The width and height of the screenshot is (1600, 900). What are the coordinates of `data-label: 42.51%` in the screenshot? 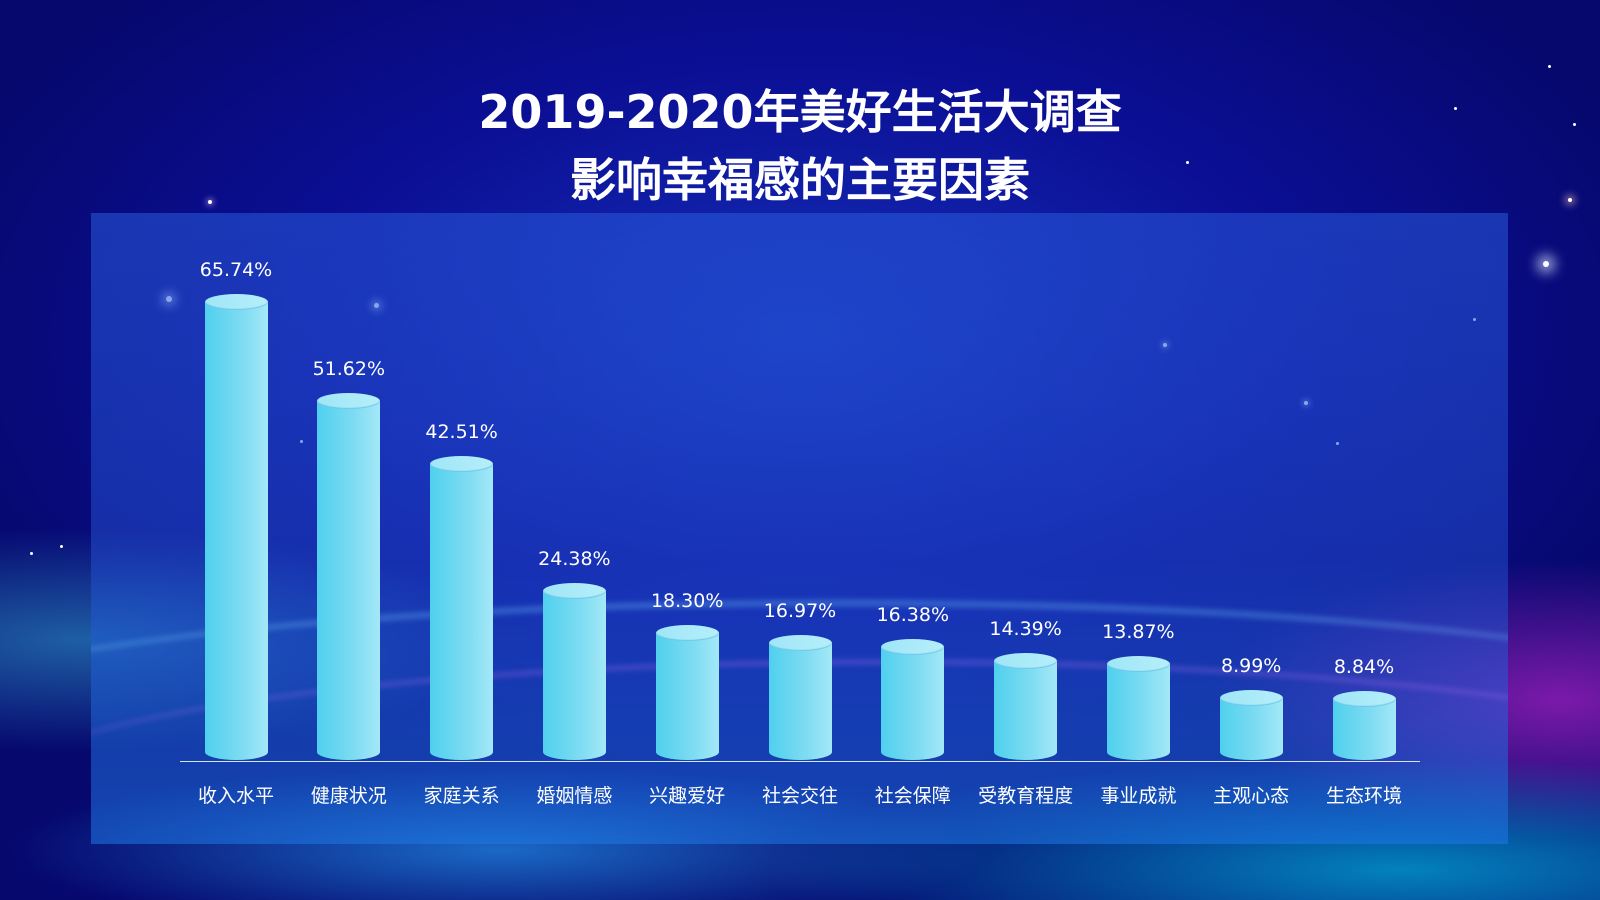 It's located at (461, 432).